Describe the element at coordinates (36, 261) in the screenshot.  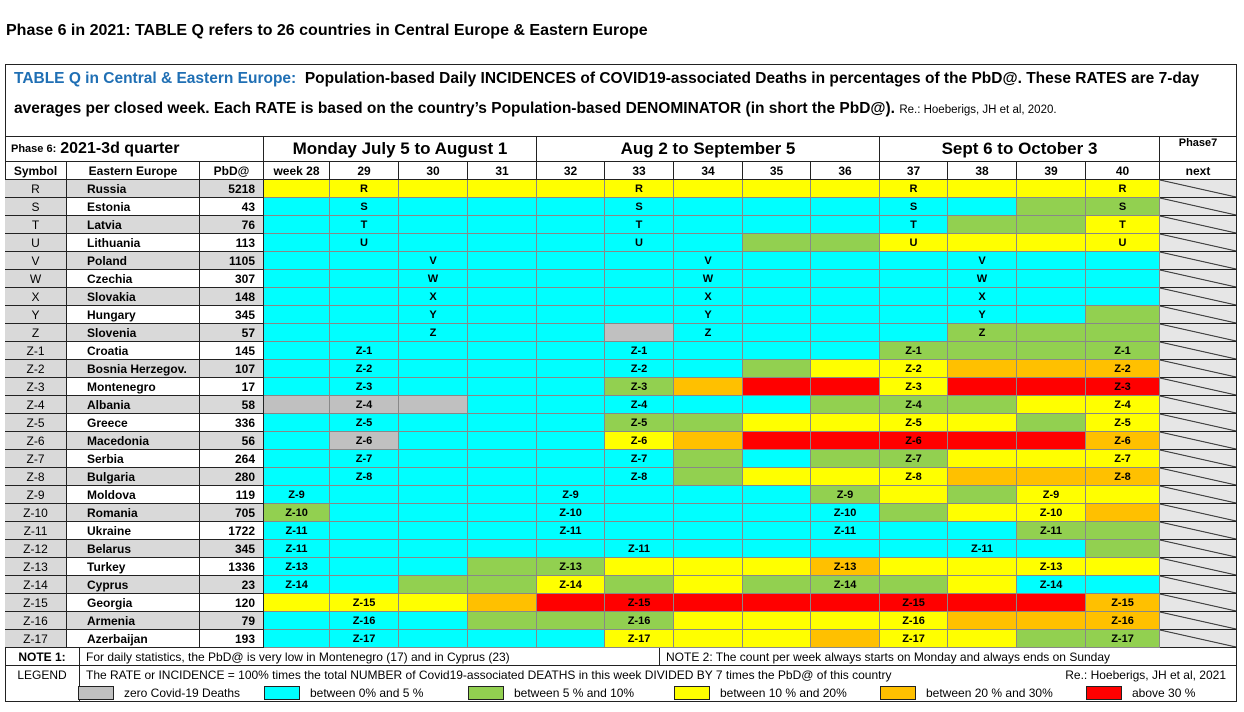
I see `symbol: V` at that location.